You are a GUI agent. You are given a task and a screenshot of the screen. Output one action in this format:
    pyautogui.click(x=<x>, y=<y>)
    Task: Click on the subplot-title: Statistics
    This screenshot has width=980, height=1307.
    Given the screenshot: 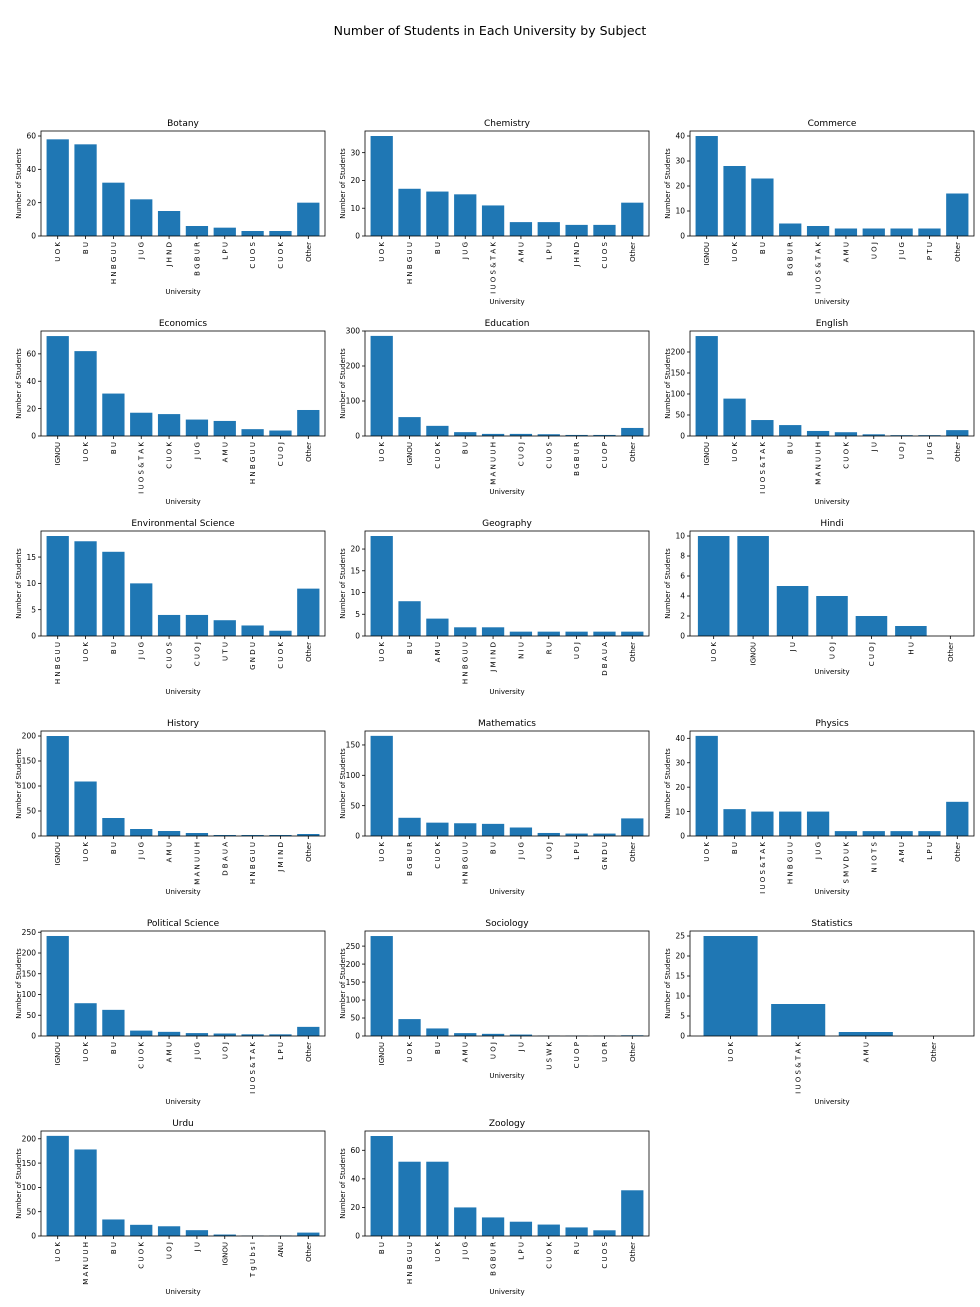 What is the action you would take?
    pyautogui.click(x=831, y=924)
    